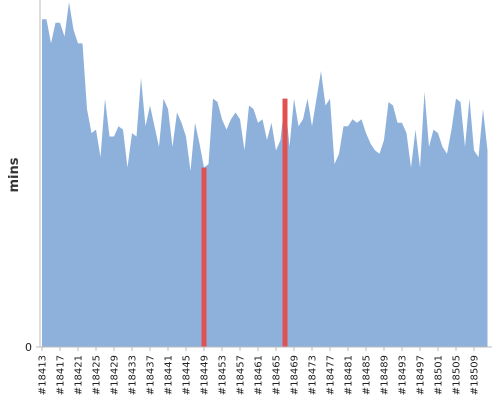 This screenshot has width=500, height=400. I want to click on x-tick-label: #18477, so click(331, 375).